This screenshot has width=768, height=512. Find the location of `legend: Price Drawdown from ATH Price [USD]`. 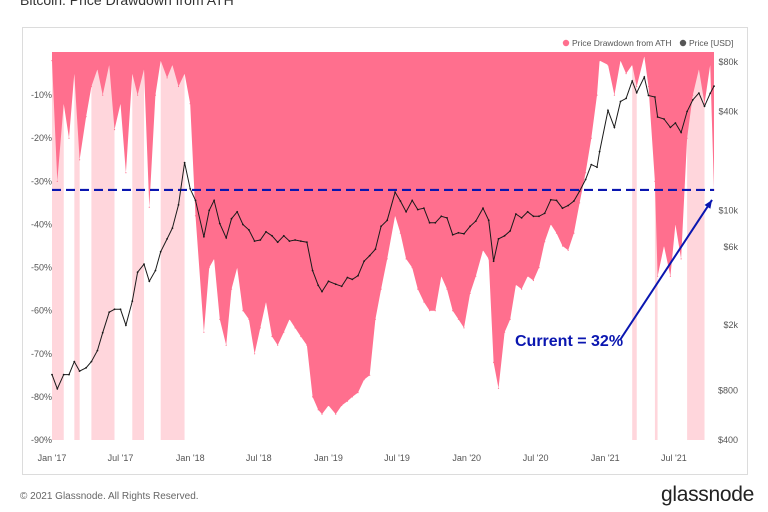

legend: Price Drawdown from ATH Price [USD] is located at coordinates (648, 43).